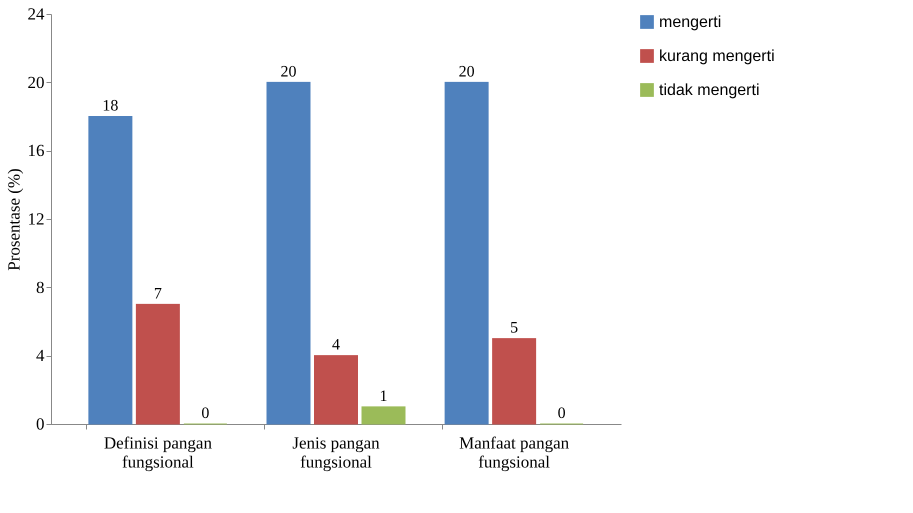 Image resolution: width=913 pixels, height=513 pixels. I want to click on data-label: 4, so click(336, 345).